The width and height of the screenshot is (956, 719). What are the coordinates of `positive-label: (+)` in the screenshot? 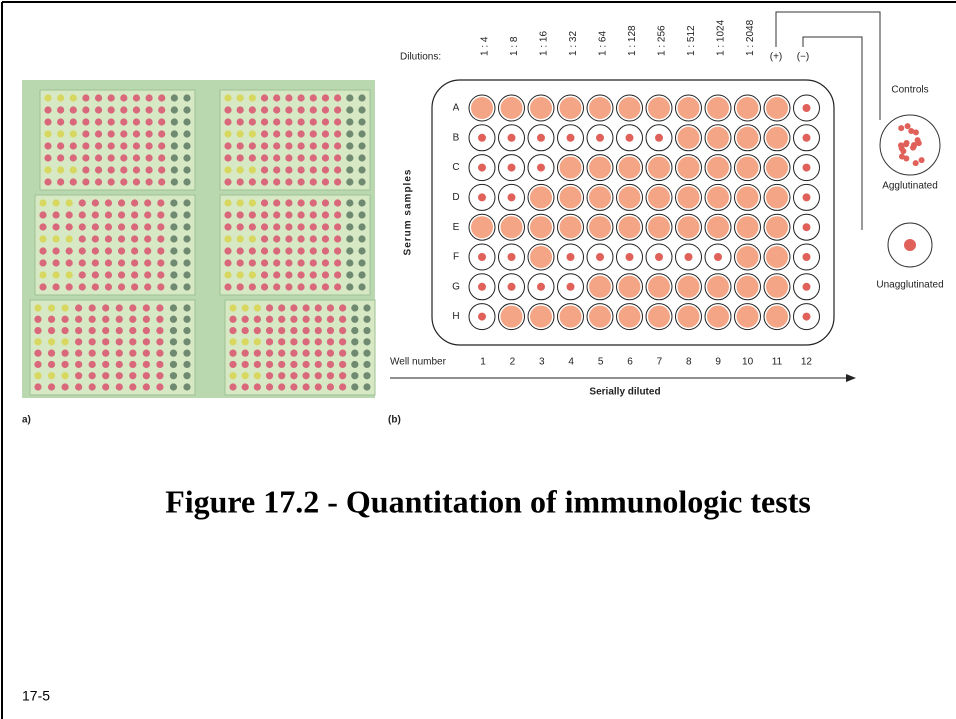 It's located at (776, 57).